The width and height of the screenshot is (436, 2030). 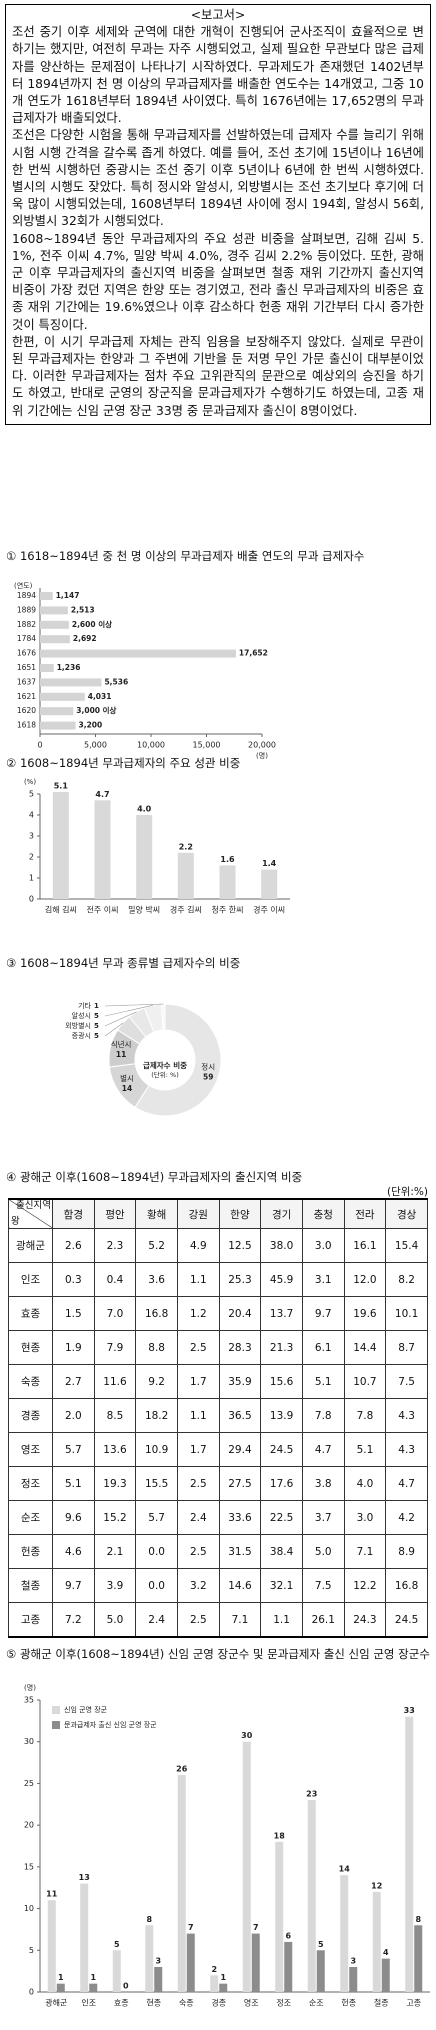 I want to click on y-tick-label: 1889, so click(x=26, y=609).